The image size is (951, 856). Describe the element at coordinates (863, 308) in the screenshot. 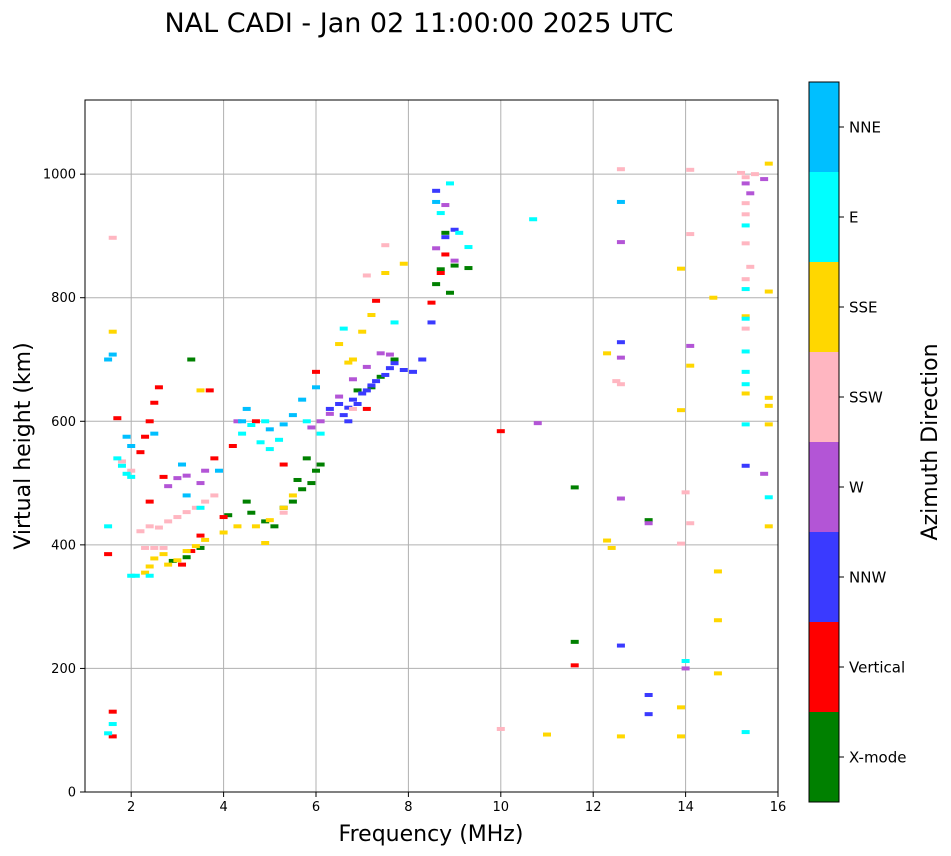

I see `colorbar-tick-label: SSE` at that location.